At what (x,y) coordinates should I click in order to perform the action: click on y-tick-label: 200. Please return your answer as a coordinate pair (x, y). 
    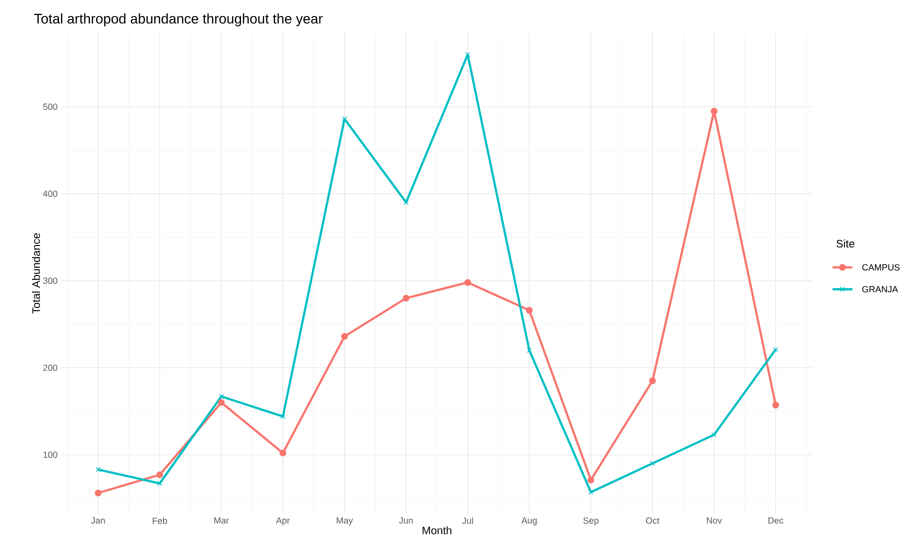
    Looking at the image, I should click on (50, 368).